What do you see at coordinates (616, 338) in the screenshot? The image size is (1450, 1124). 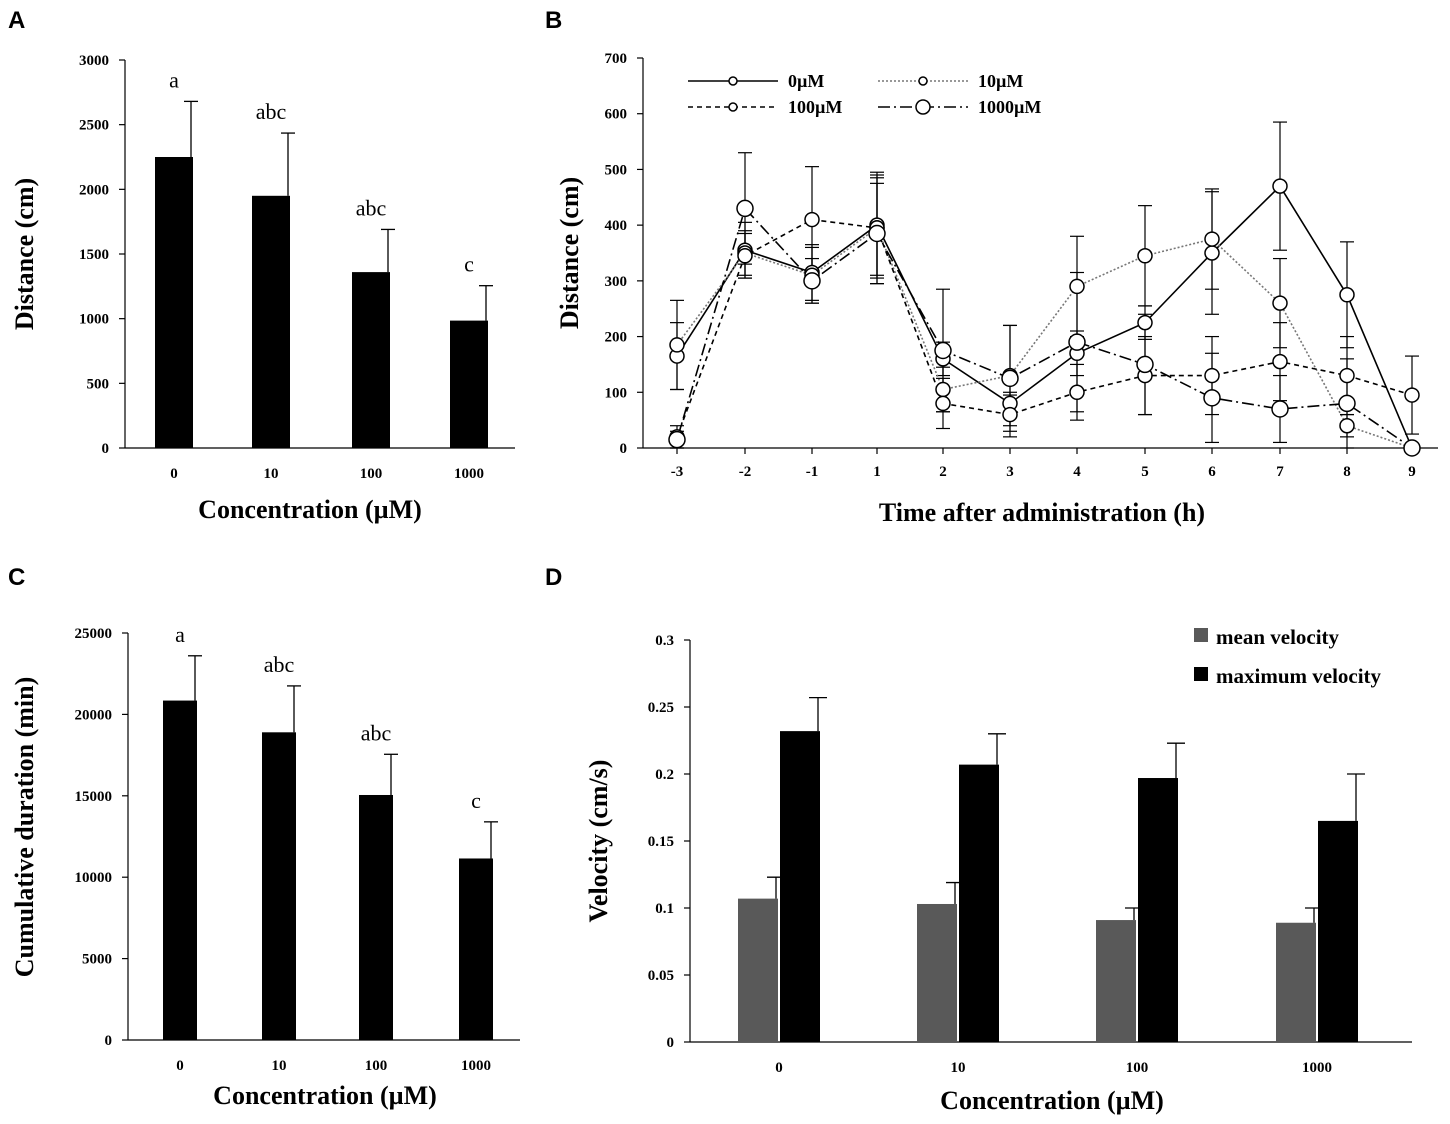 I see `b-y-tick-label-2: 200` at bounding box center [616, 338].